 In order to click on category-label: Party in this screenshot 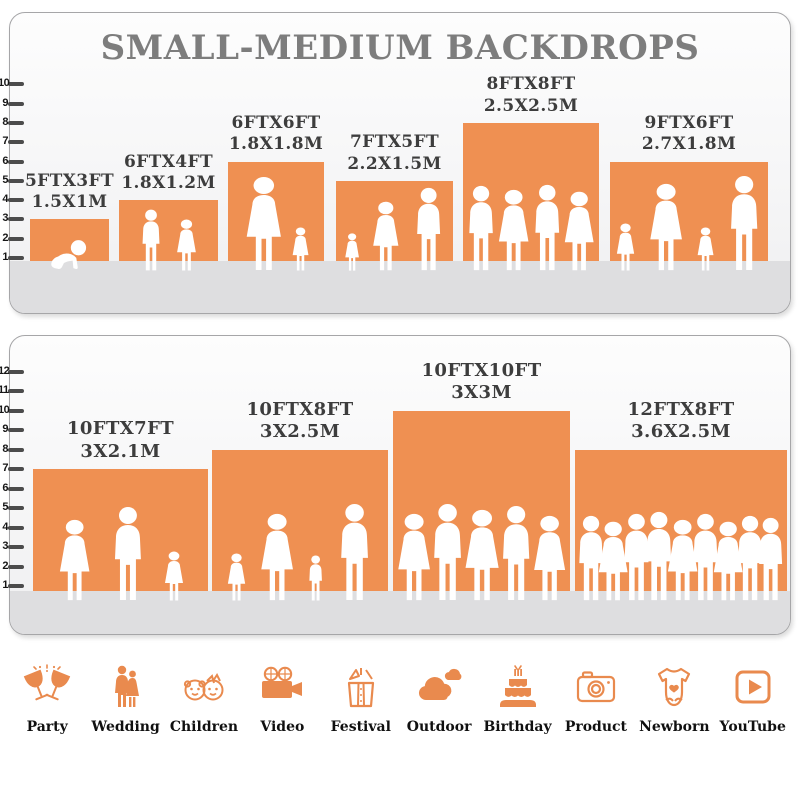, I will do `click(47, 727)`.